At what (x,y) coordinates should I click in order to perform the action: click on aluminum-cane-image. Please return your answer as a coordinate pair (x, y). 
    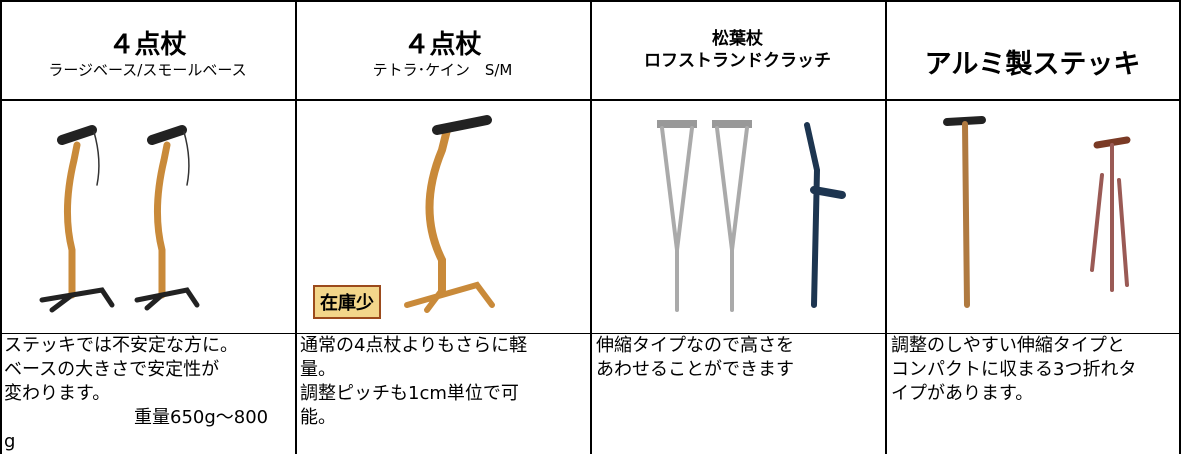
    Looking at the image, I should click on (1037, 212).